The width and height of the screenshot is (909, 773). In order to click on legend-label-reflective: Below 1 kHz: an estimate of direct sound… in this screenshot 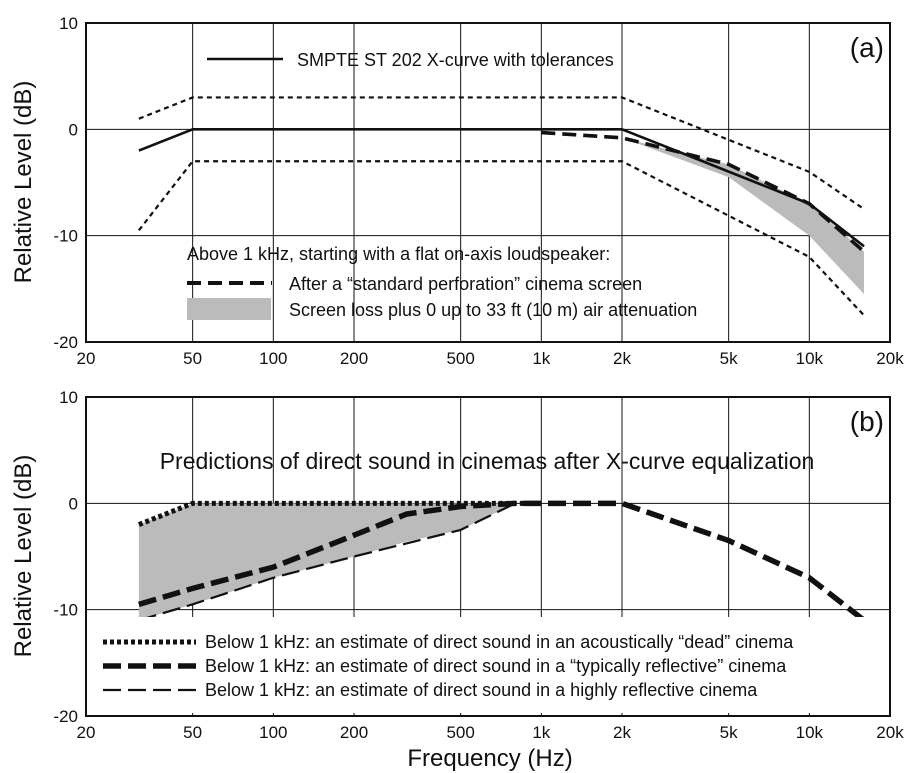, I will do `click(481, 690)`.